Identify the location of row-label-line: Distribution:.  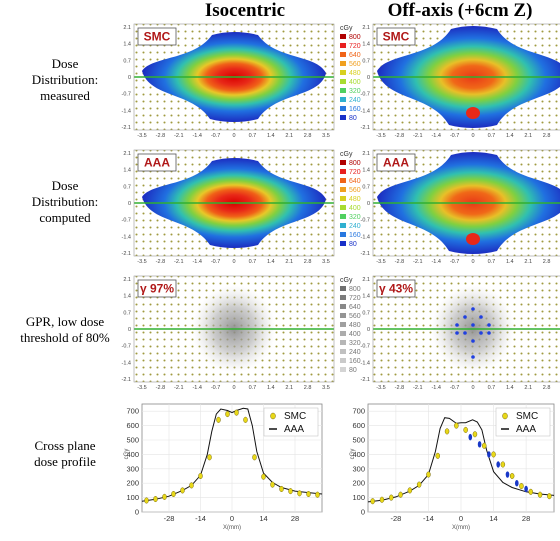
(65, 201).